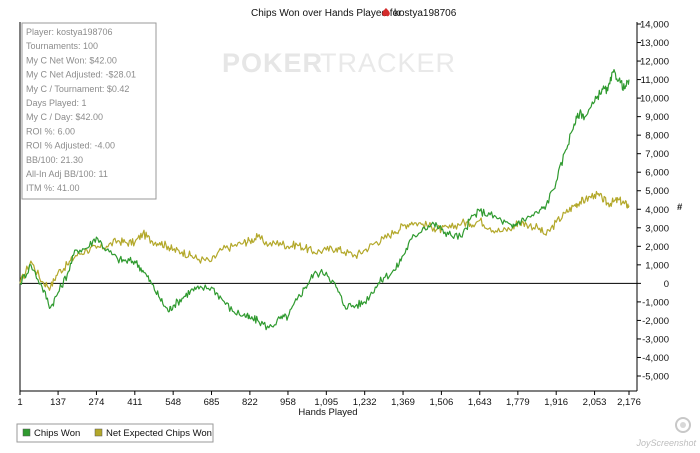 Image resolution: width=700 pixels, height=453 pixels. Describe the element at coordinates (70, 146) in the screenshot. I see `stats-line: ROI % Adjusted: -4.00` at that location.